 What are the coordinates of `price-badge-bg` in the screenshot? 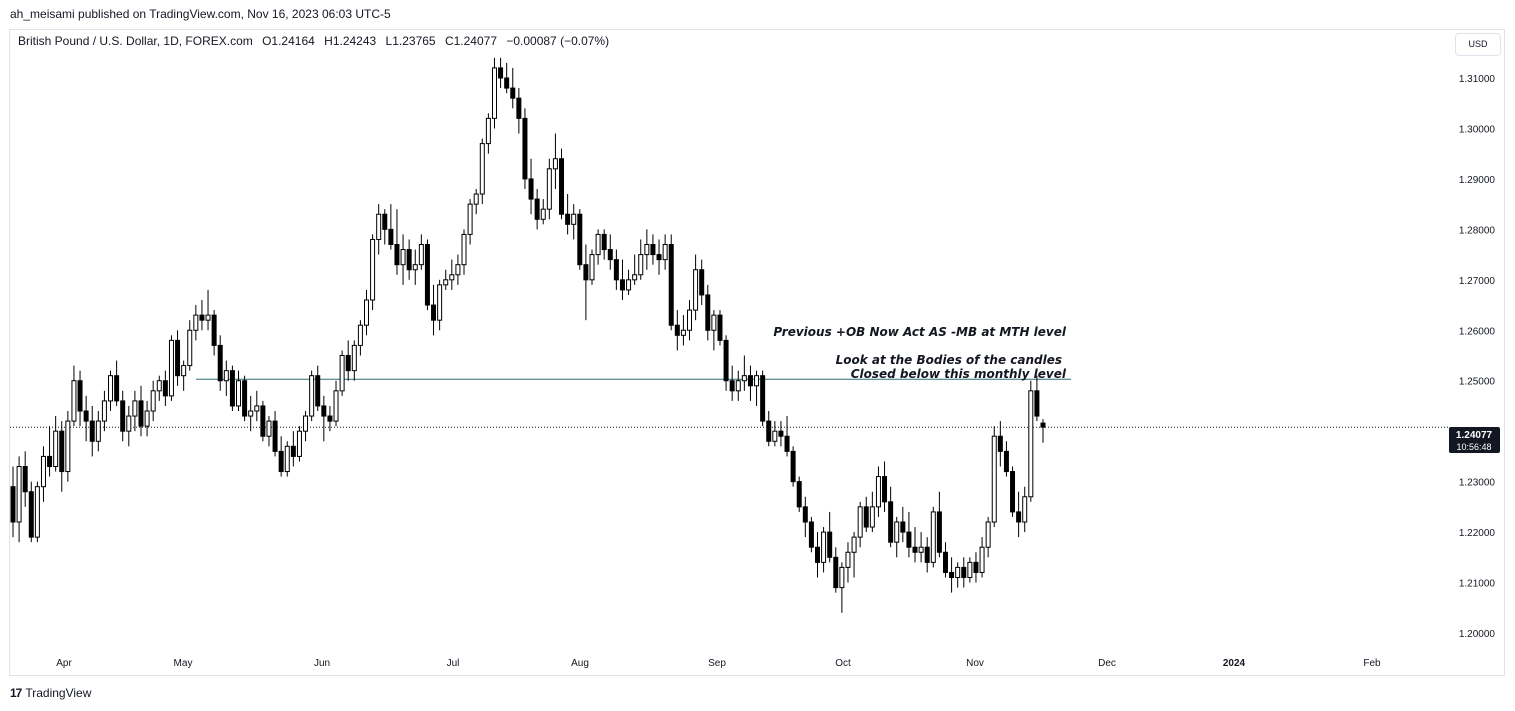 It's located at (1474, 440).